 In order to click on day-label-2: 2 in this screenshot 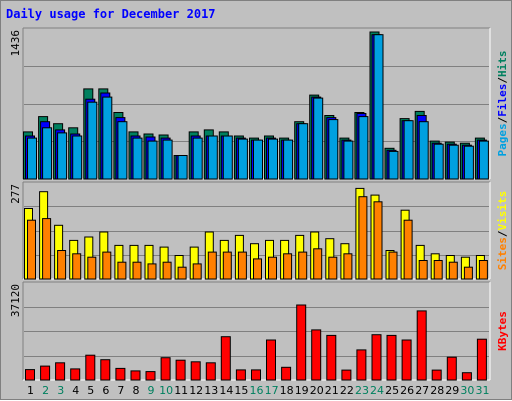, I will do `click(45, 390)`.